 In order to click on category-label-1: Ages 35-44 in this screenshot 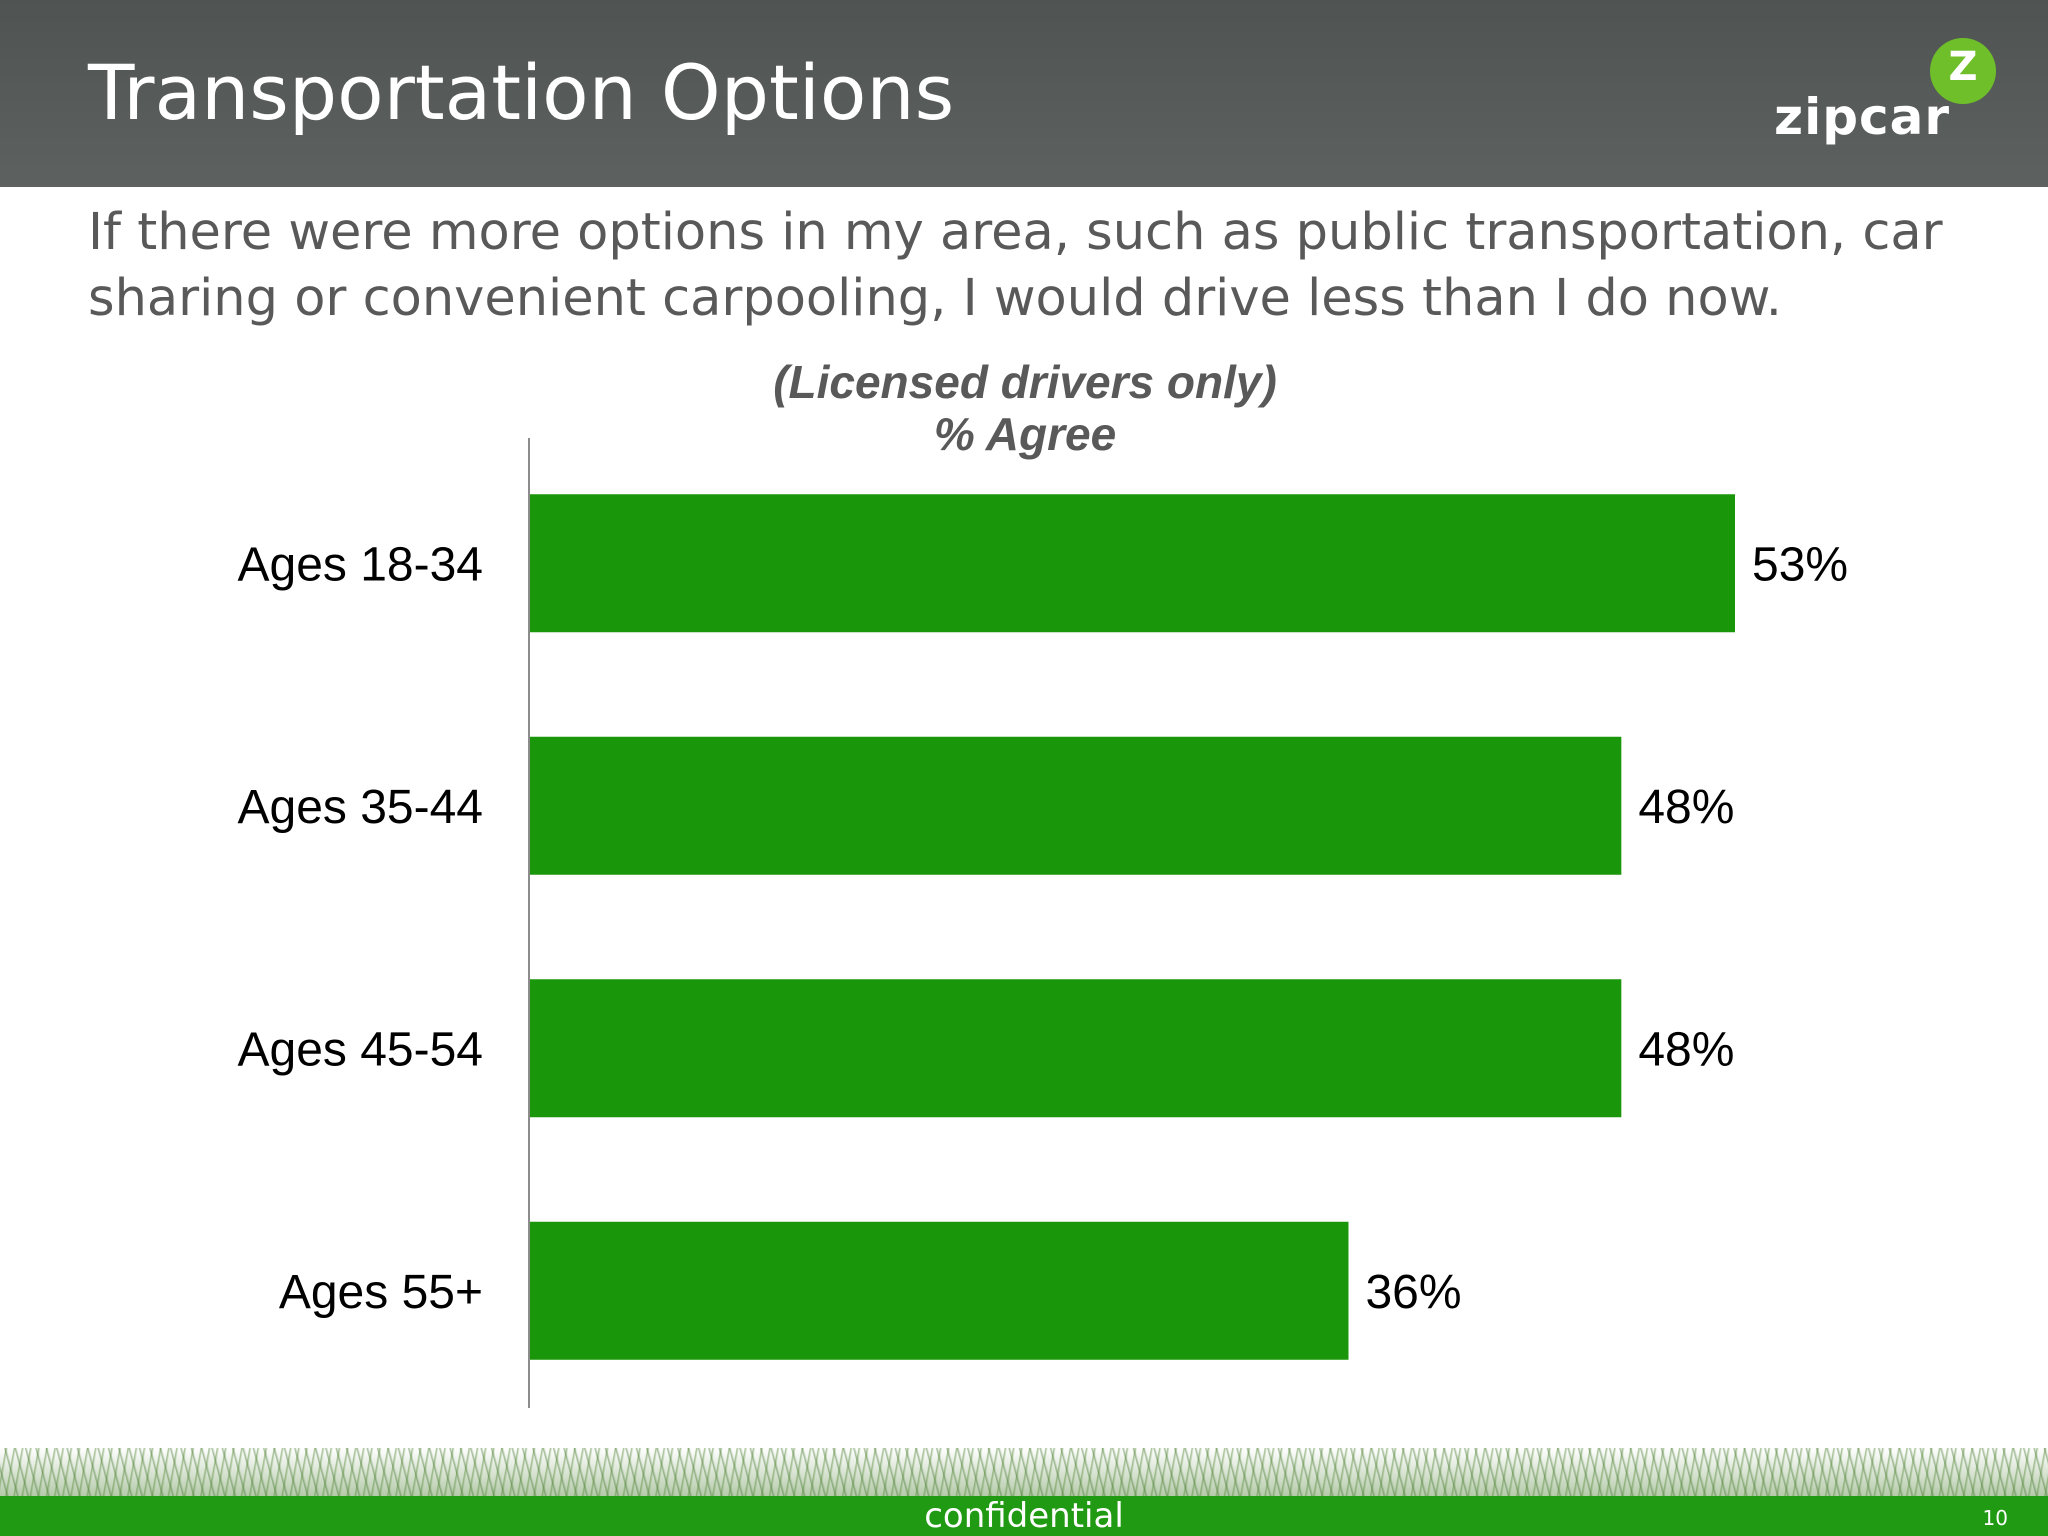, I will do `click(360, 807)`.